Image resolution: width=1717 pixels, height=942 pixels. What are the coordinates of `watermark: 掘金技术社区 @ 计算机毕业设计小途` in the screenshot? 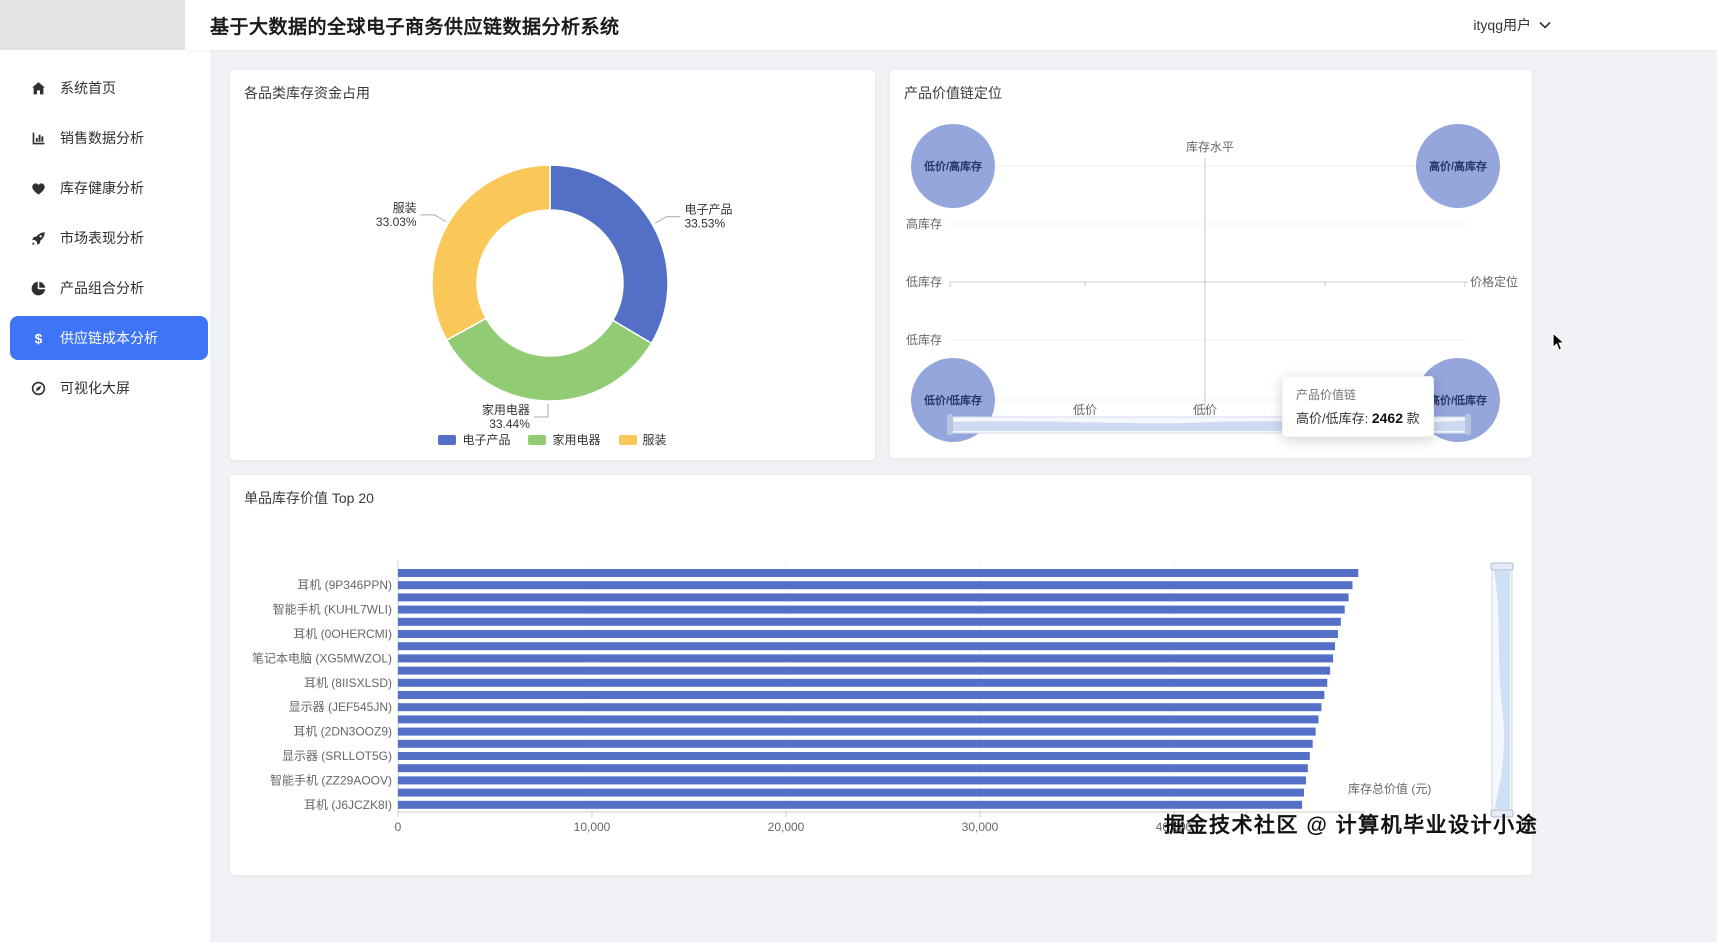 It's located at (1351, 825).